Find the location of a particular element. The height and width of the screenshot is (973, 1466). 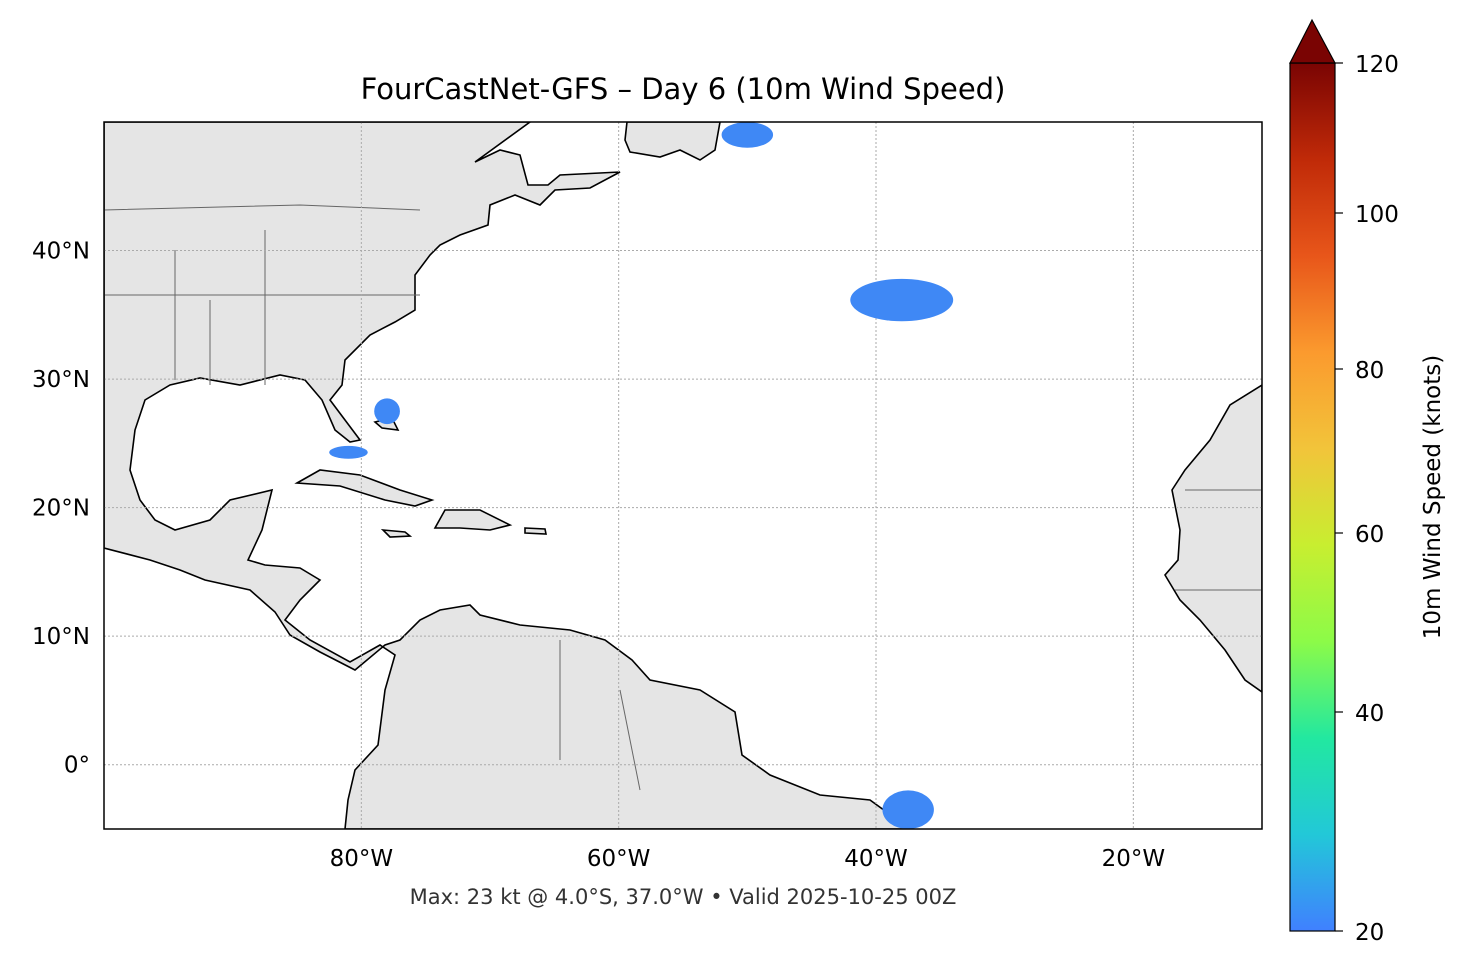

x-tick-label: 80°W is located at coordinates (362, 859).